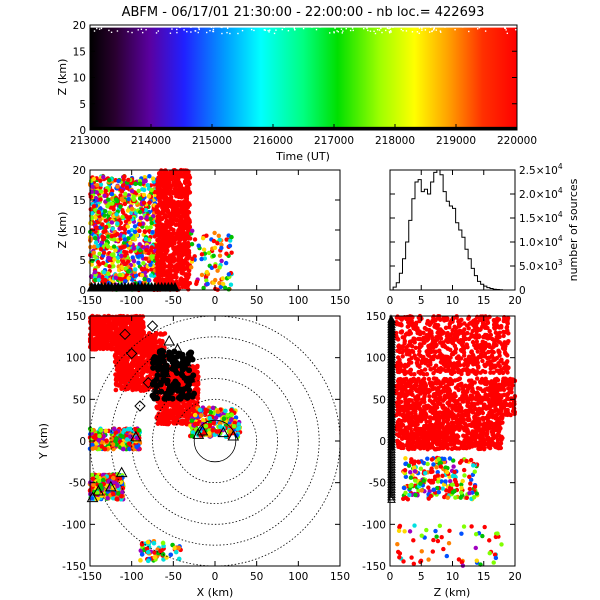 Image resolution: width=600 pixels, height=600 pixels. I want to click on time-height-sources, so click(303, 77).